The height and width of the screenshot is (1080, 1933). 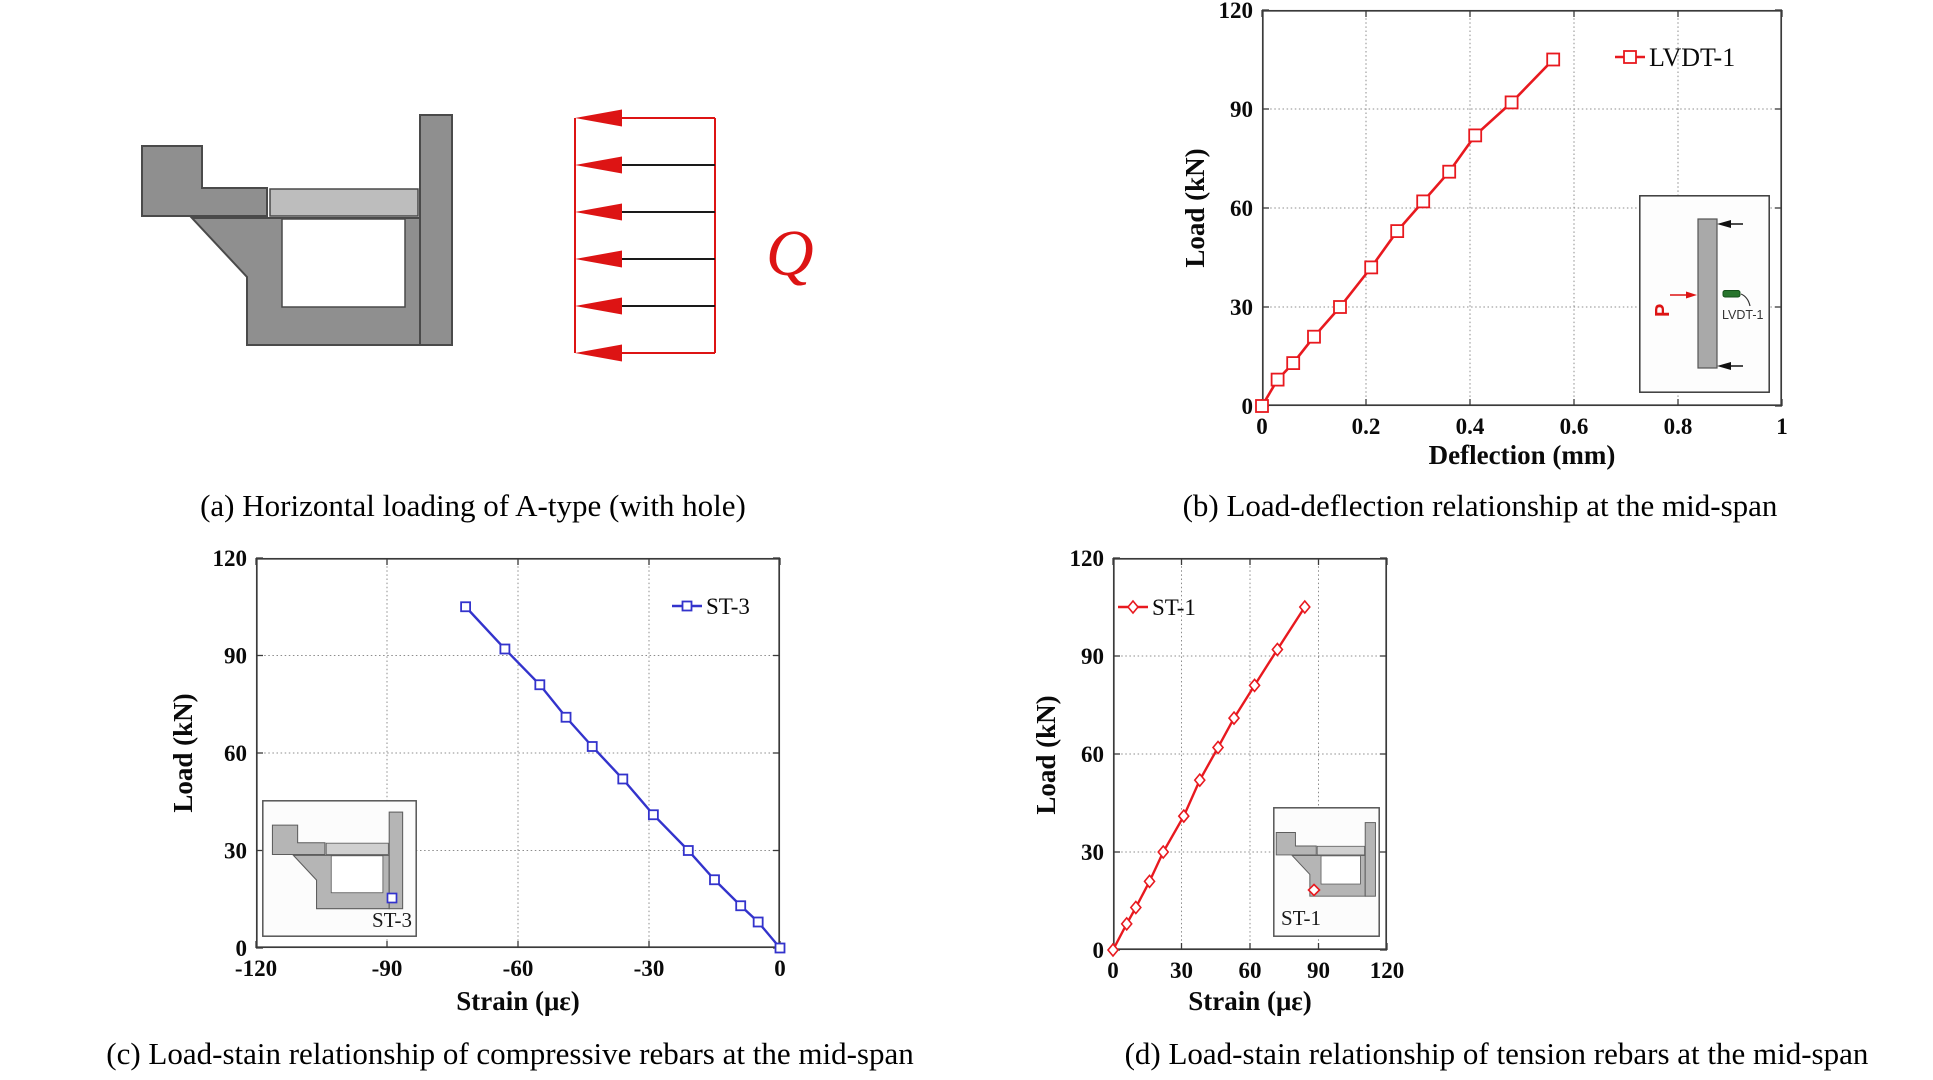 I want to click on inset-st1-label: ST-1, so click(x=1301, y=918).